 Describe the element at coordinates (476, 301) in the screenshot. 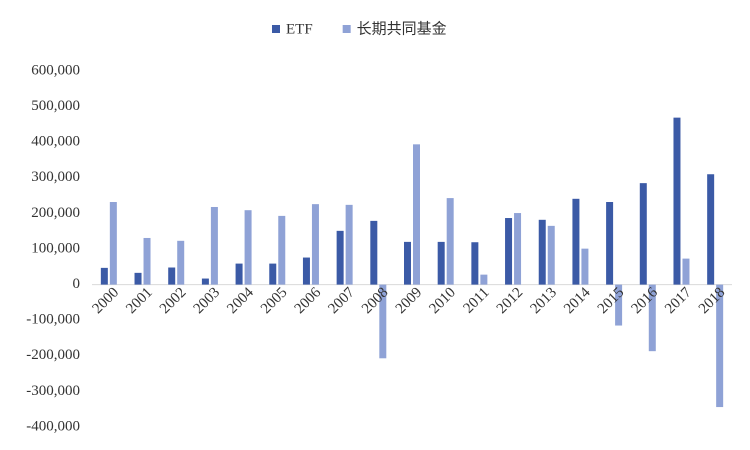

I see `x-tick-label: 2011` at that location.